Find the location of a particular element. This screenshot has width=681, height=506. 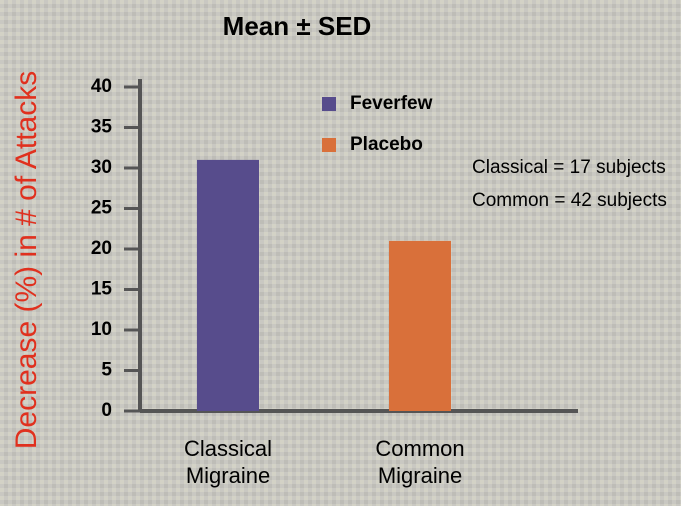

y-tick-label: 30 is located at coordinates (101, 167).